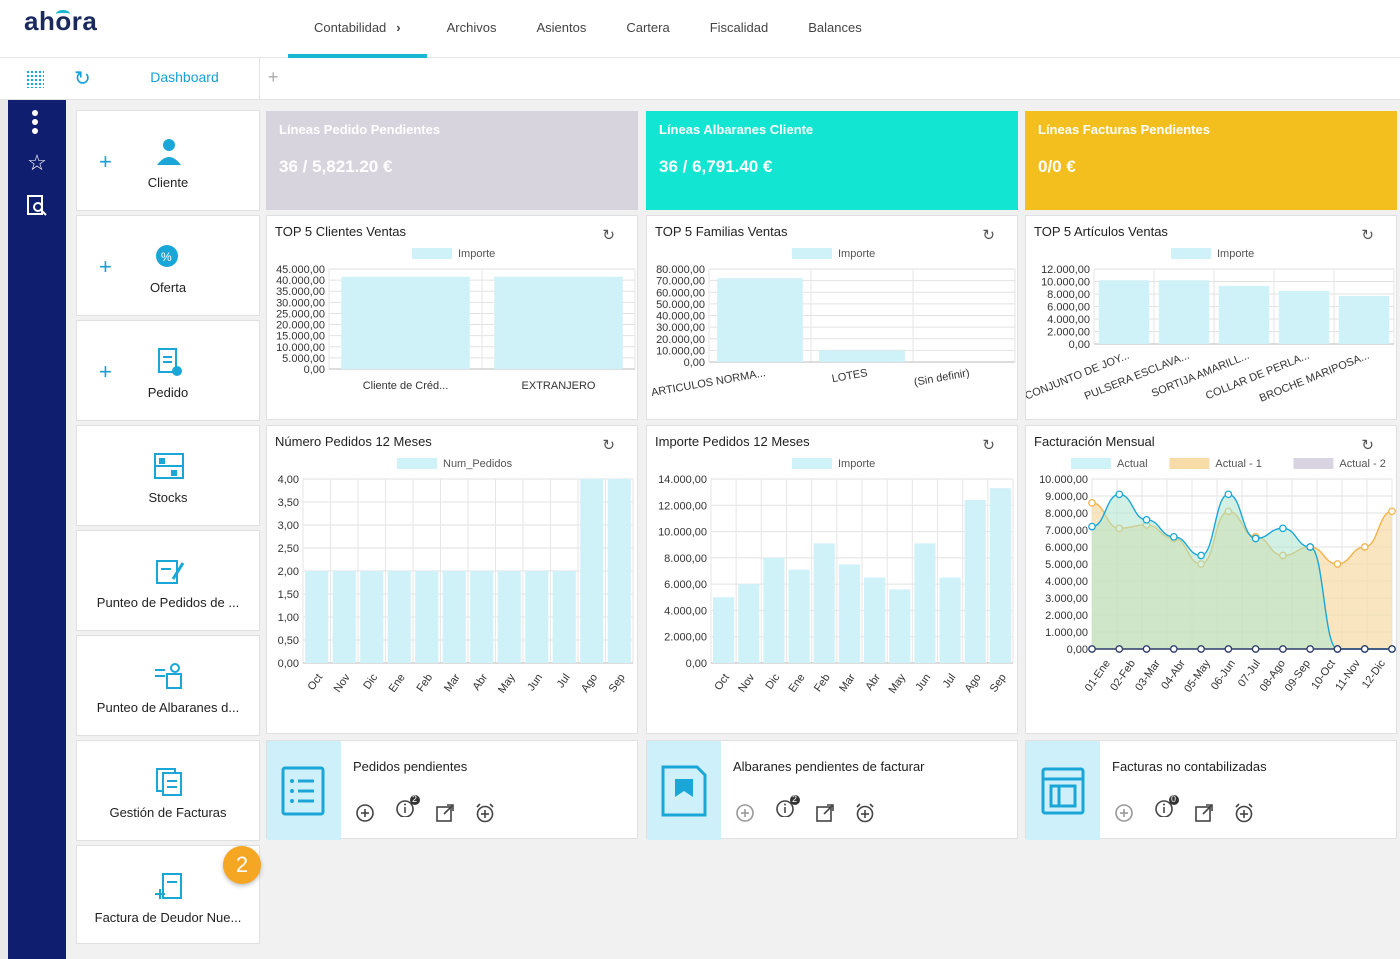 This screenshot has height=959, width=1400. What do you see at coordinates (452, 790) in the screenshot?
I see `task-pedidos-pendientes: Pedidos pendientes 2` at bounding box center [452, 790].